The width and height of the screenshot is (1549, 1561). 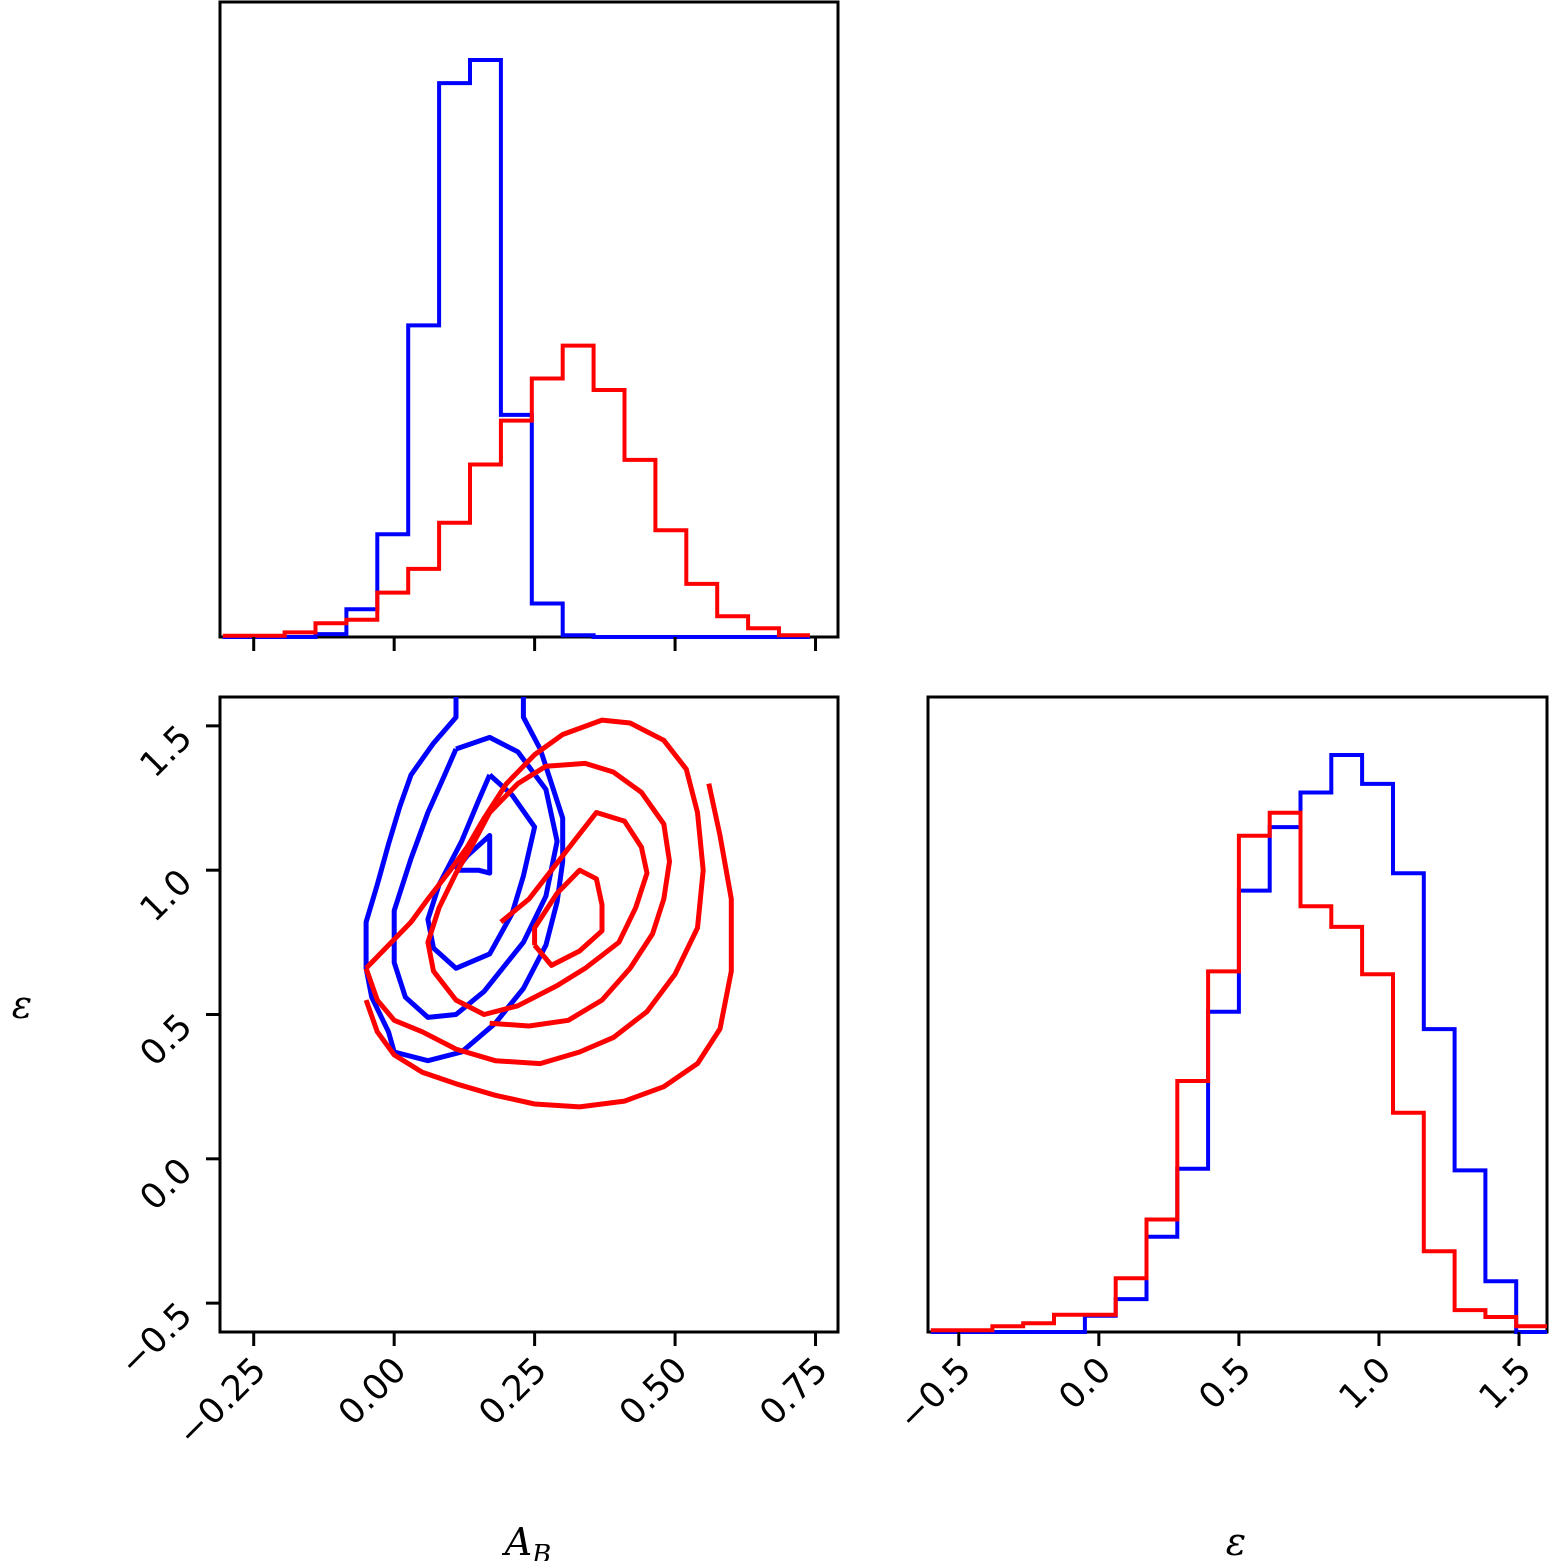 I want to click on hist-ab-series, so click(x=516, y=348).